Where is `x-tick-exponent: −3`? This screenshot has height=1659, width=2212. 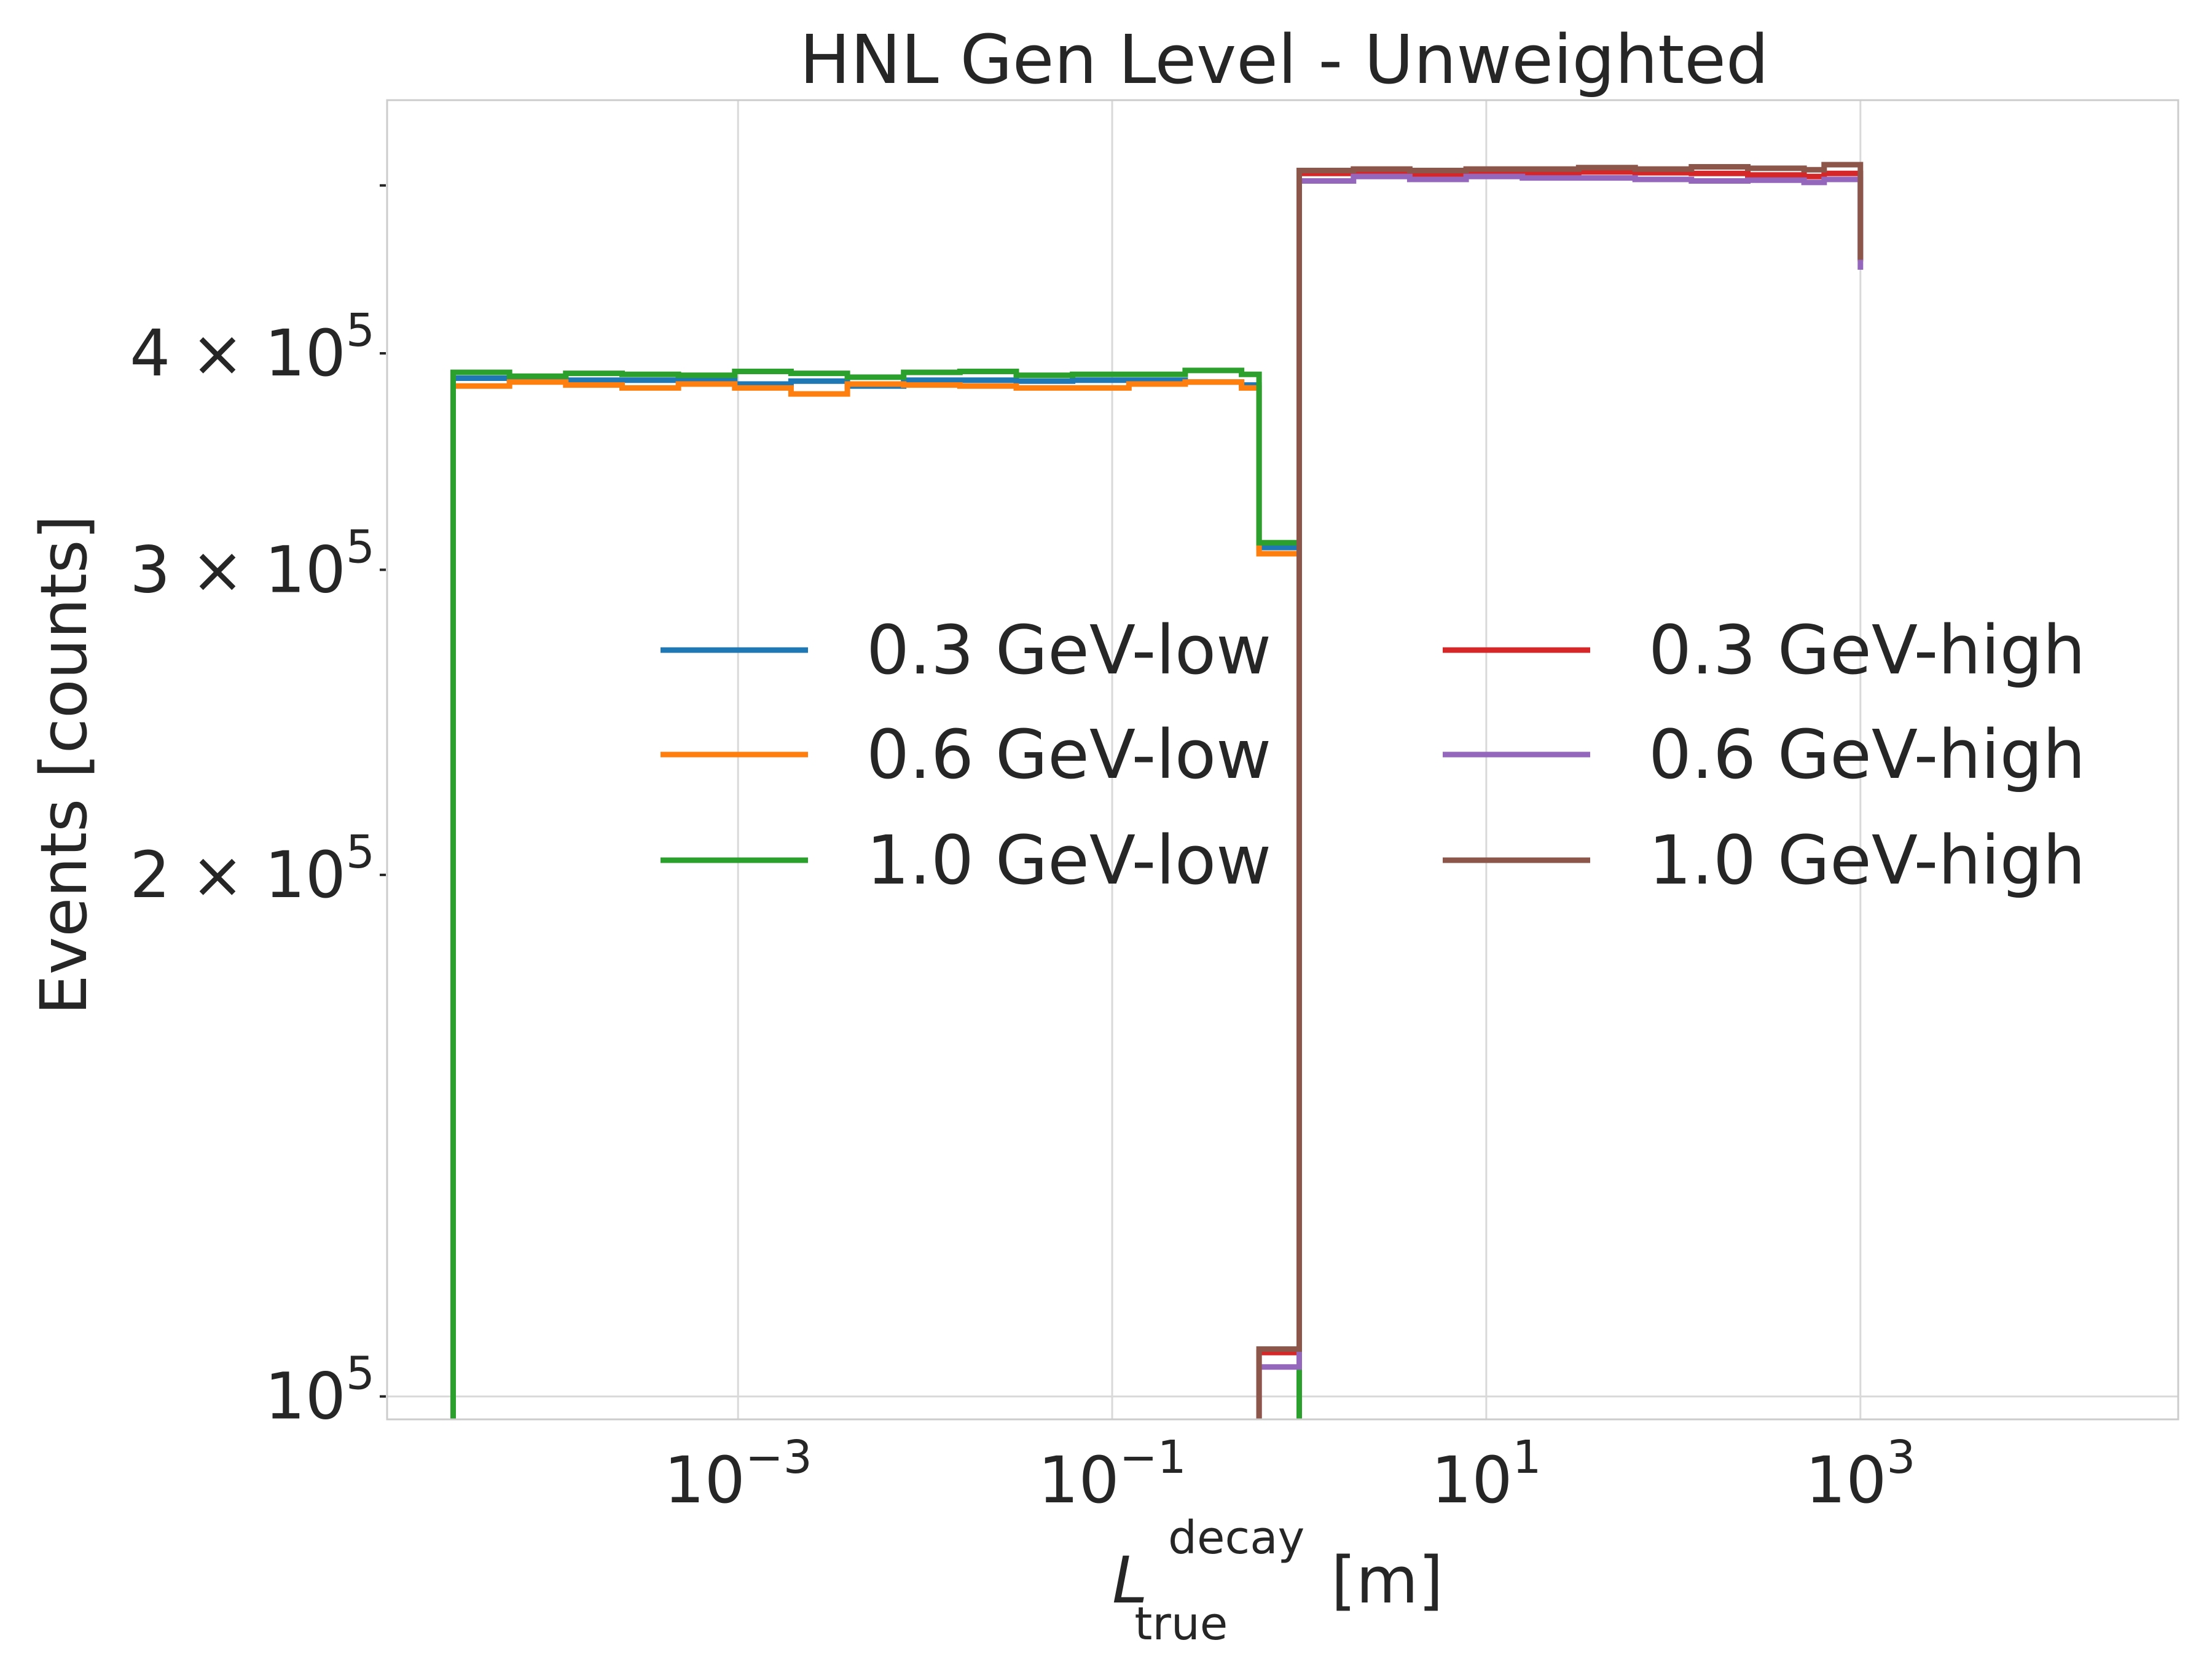
x-tick-exponent: −3 is located at coordinates (778, 1457).